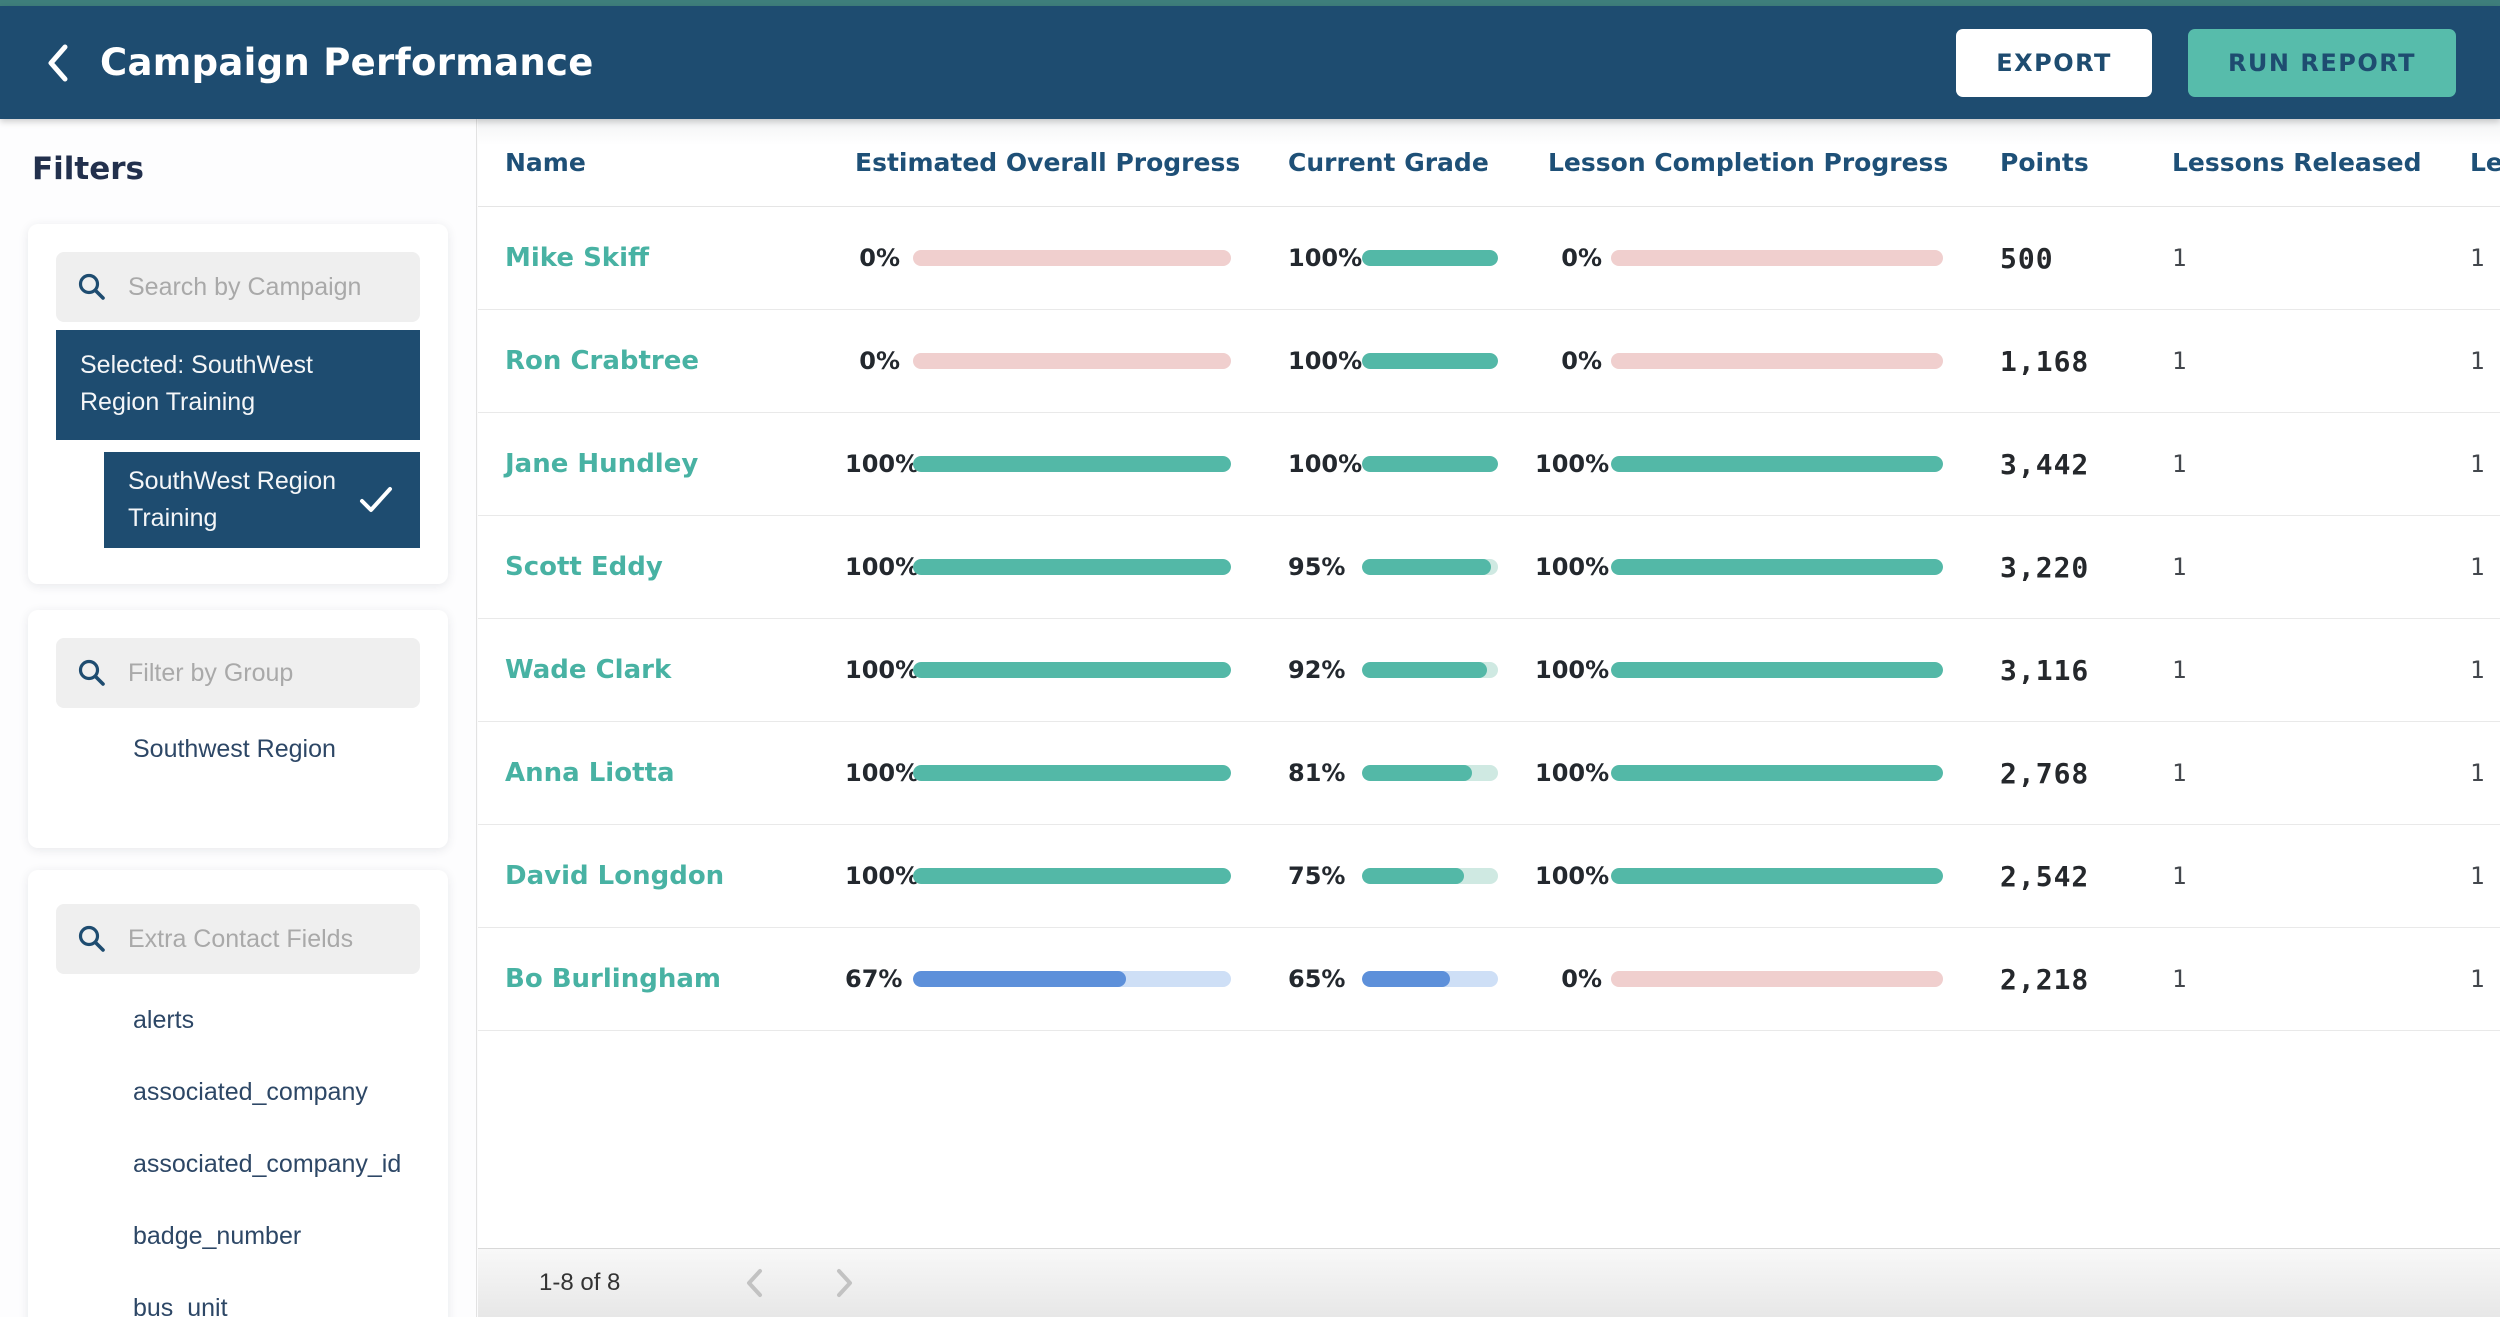 The height and width of the screenshot is (1317, 2500). Describe the element at coordinates (2045, 773) in the screenshot. I see `points-value: 2,768` at that location.